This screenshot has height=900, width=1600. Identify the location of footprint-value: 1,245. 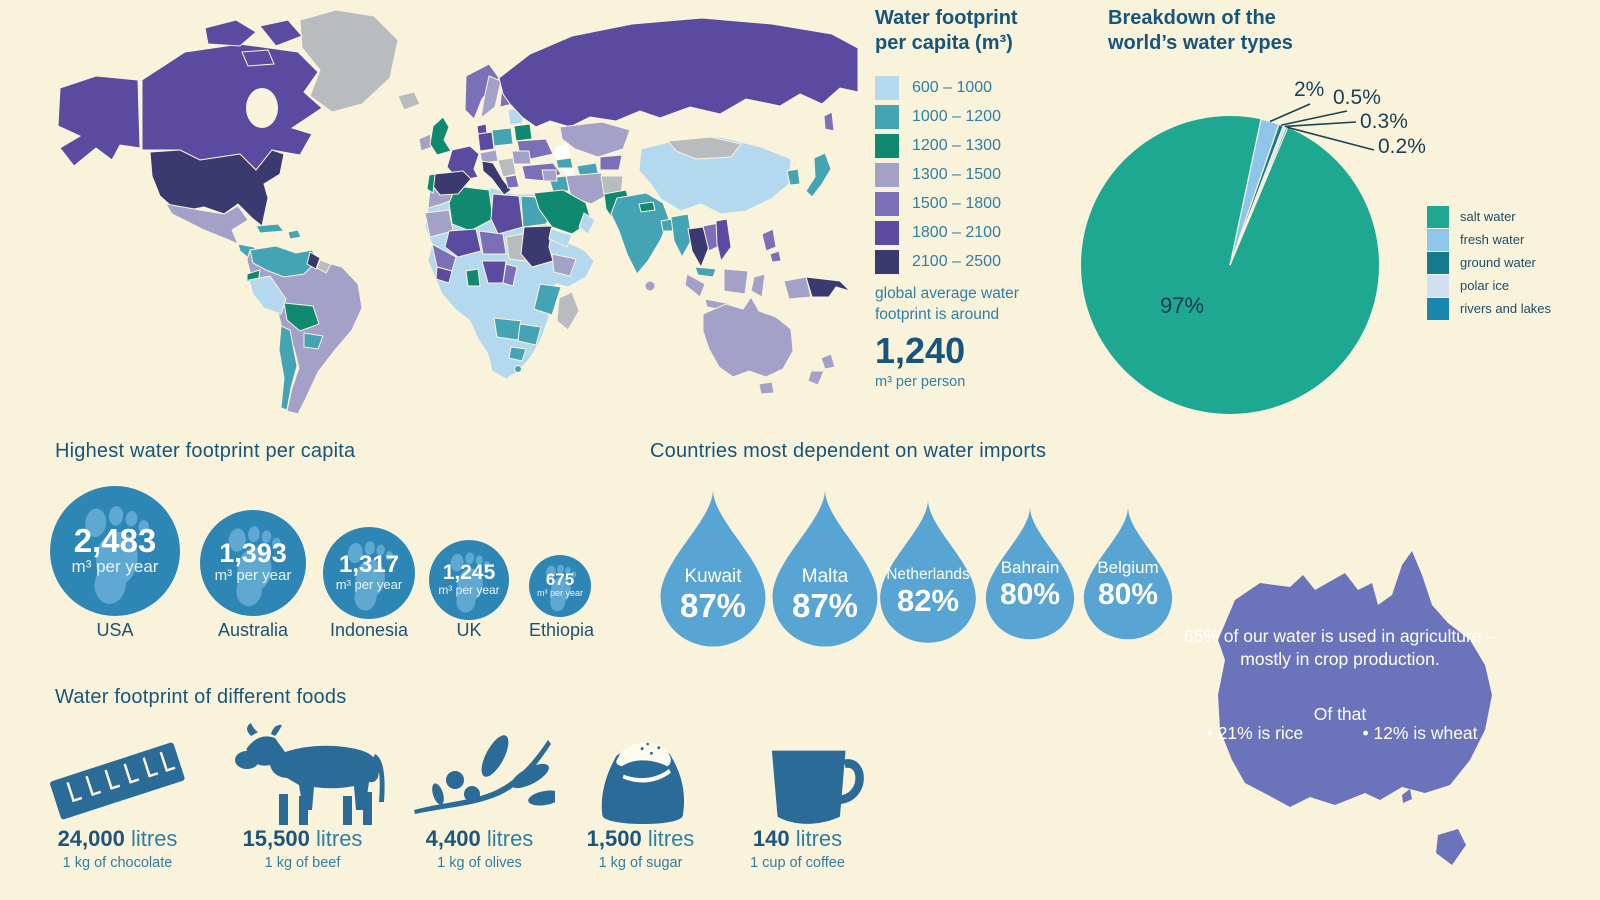
(469, 572).